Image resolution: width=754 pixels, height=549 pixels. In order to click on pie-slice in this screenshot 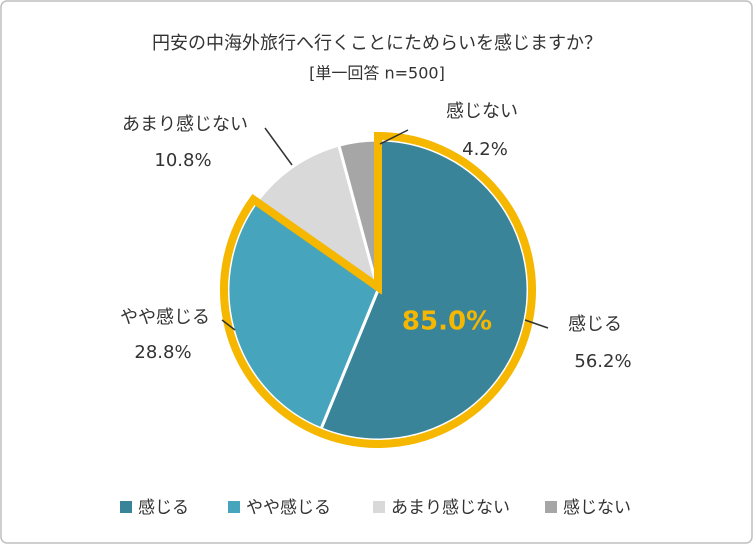, I will do `click(303, 315)`.